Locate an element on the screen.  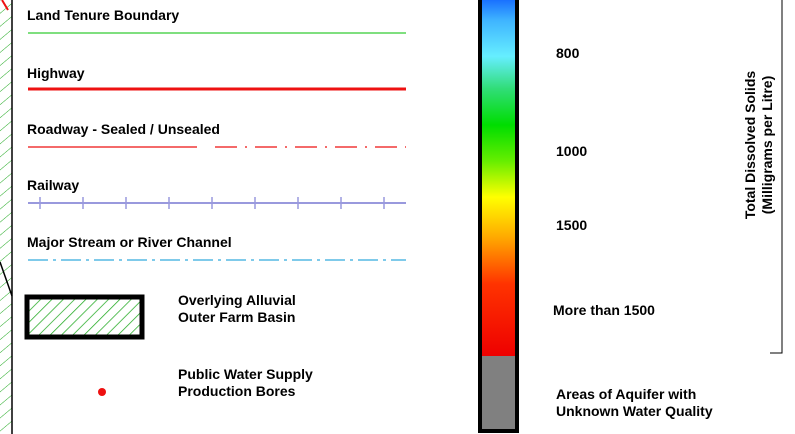
alluvial-label: Overlying Alluvial Outer Farm Basin is located at coordinates (237, 308).